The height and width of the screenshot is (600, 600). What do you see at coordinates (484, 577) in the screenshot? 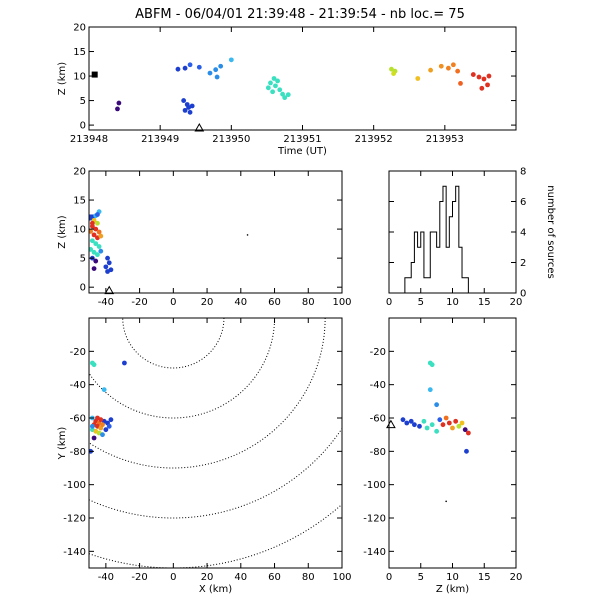
I see `x-tick-label-3: 15` at bounding box center [484, 577].